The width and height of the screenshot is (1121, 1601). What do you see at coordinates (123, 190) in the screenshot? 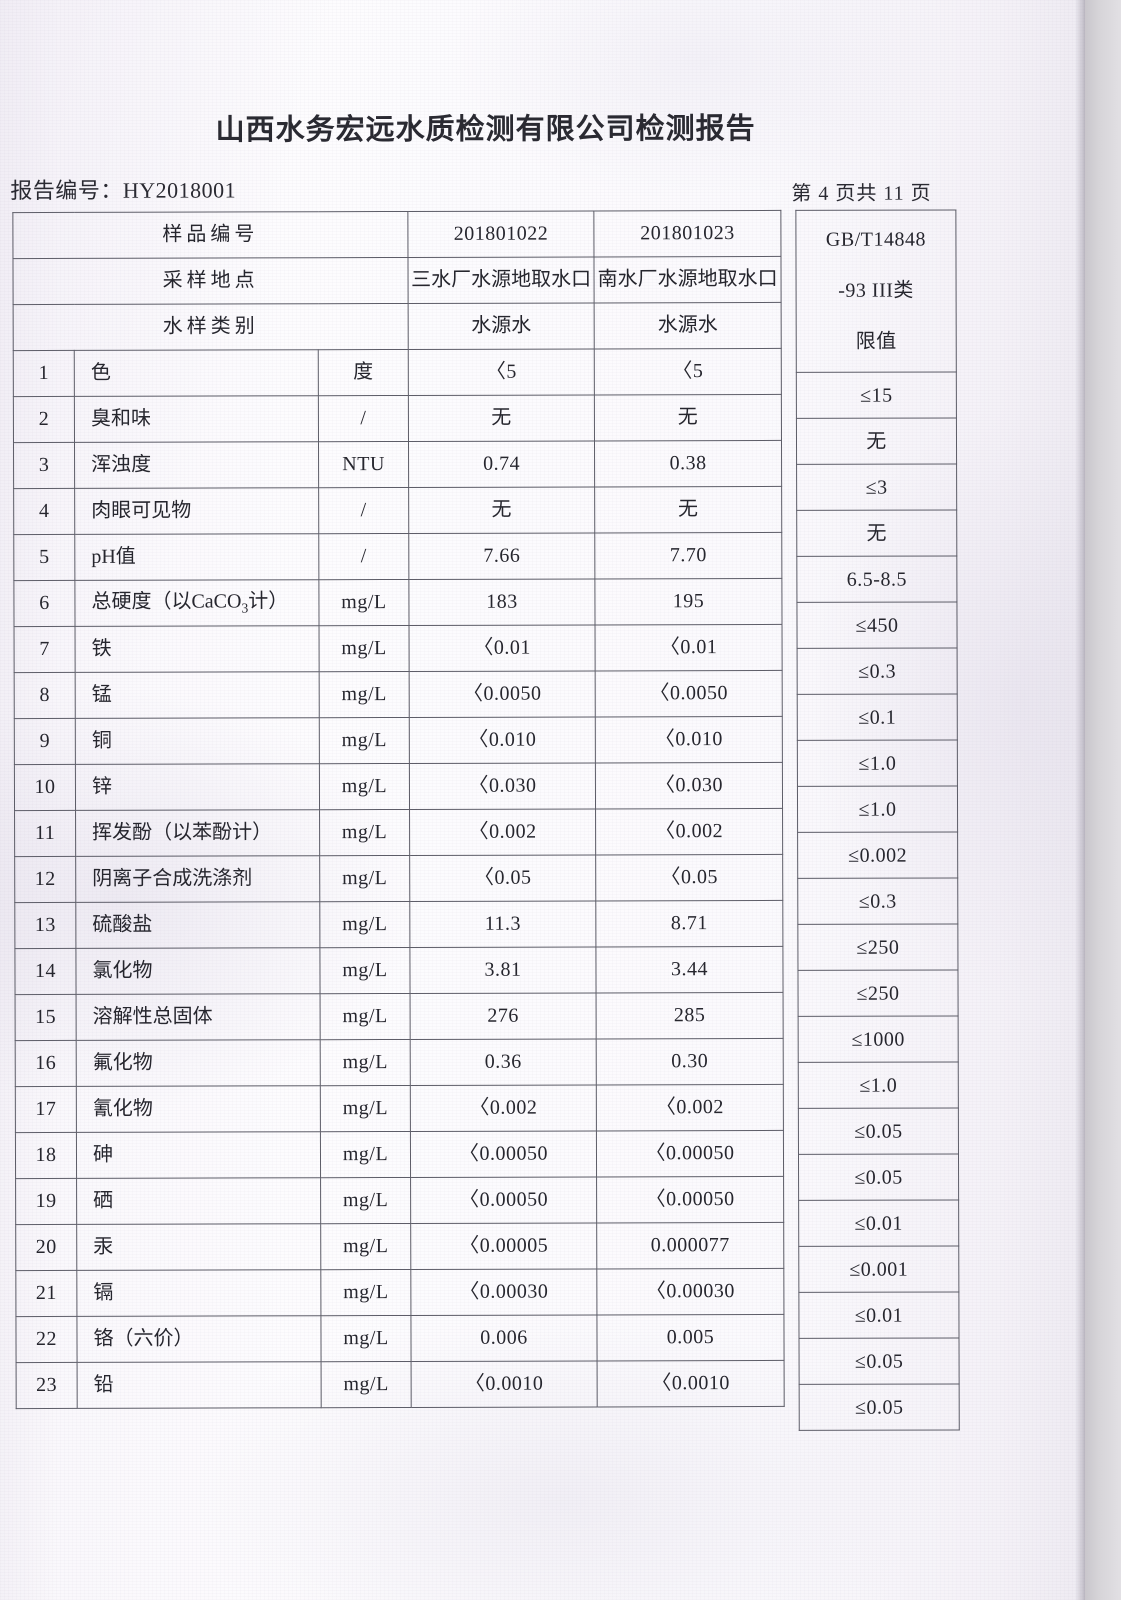
I see `report-number: 报告编号：HY2018001` at bounding box center [123, 190].